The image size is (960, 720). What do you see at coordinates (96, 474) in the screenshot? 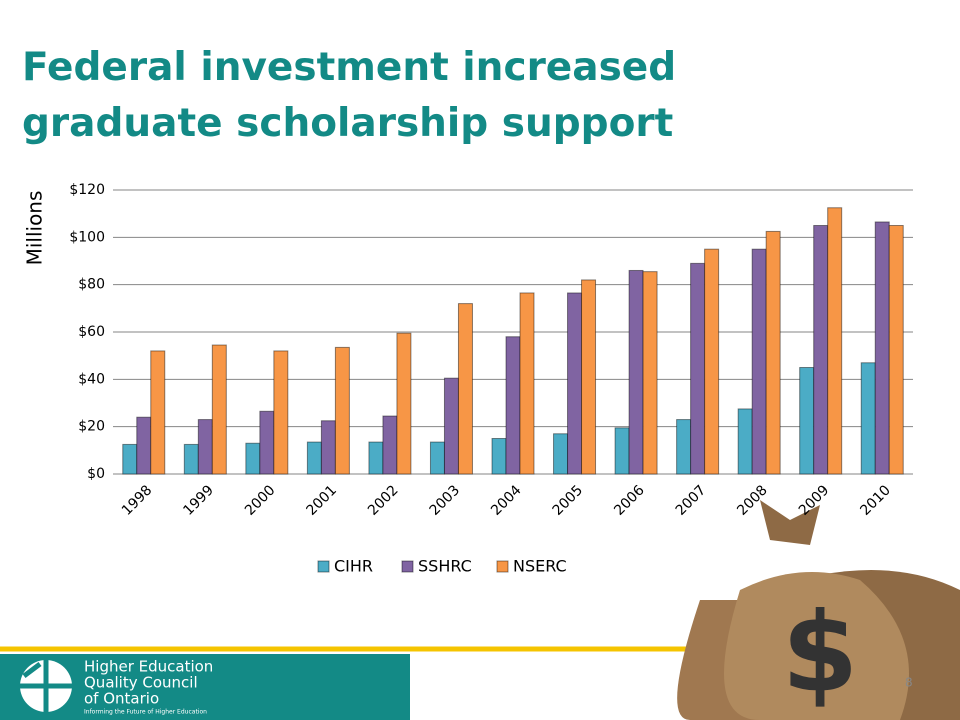
I see `y-tick-label: $0` at bounding box center [96, 474].